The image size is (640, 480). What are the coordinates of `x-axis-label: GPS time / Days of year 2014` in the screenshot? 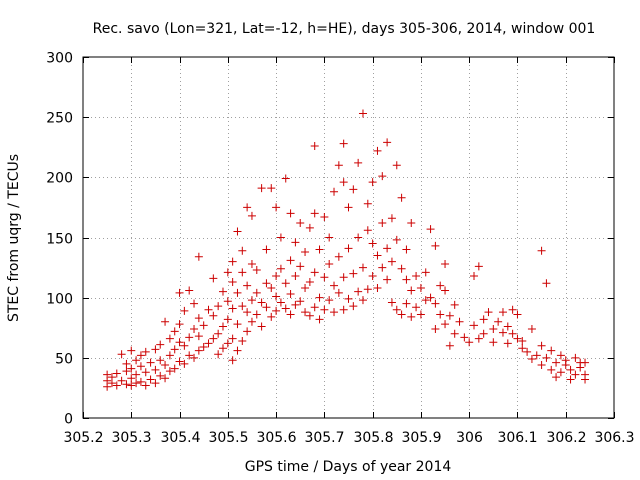 It's located at (348, 467).